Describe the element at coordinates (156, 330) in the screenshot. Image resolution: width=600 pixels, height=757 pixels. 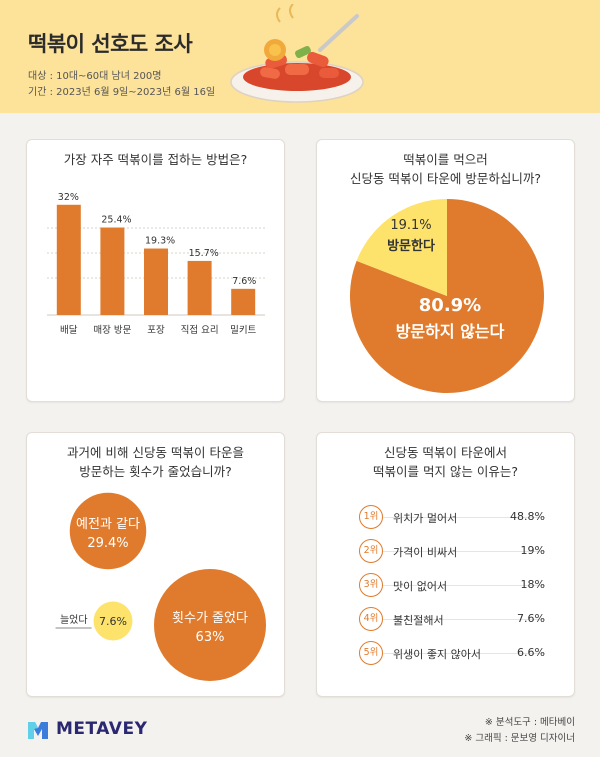
I see `category-label: 포장` at that location.